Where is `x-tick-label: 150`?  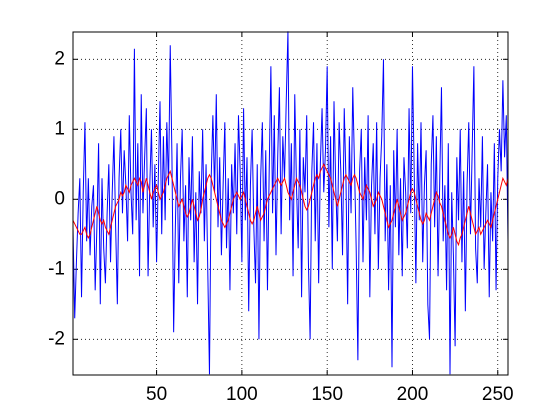
x-tick-label: 150 is located at coordinates (327, 394).